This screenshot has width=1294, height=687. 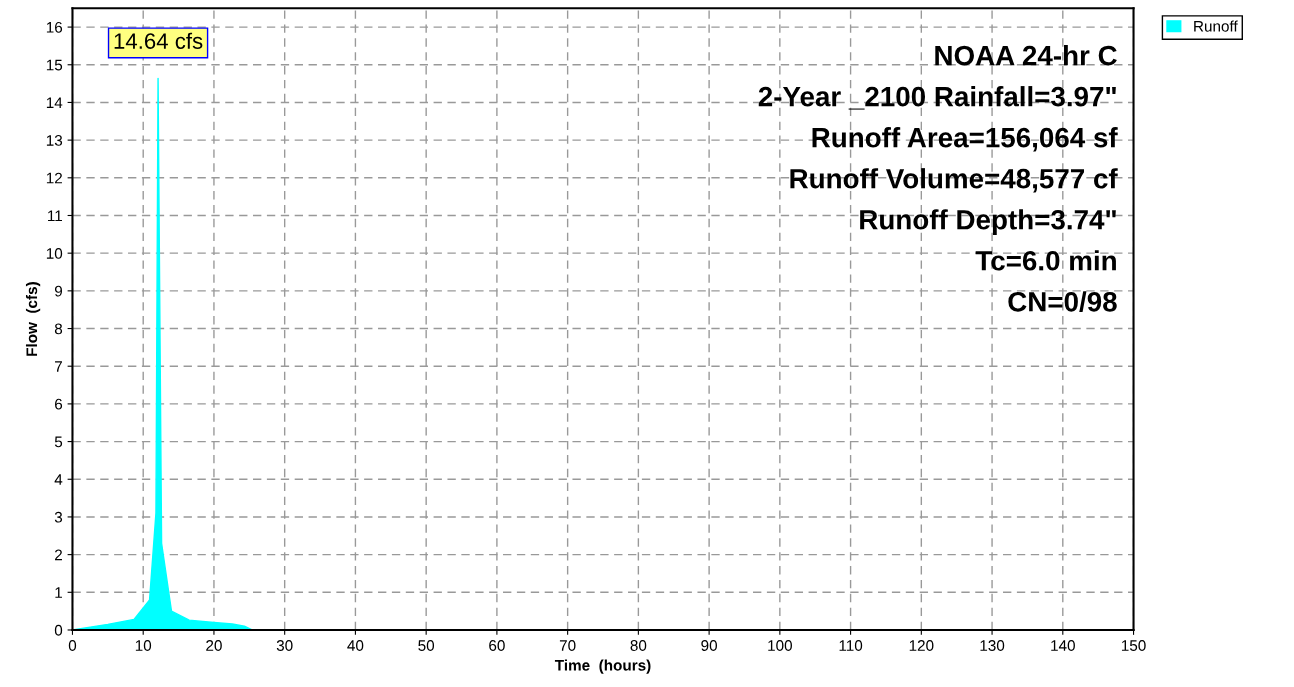 I want to click on y-tick-label: 12, so click(x=54, y=178).